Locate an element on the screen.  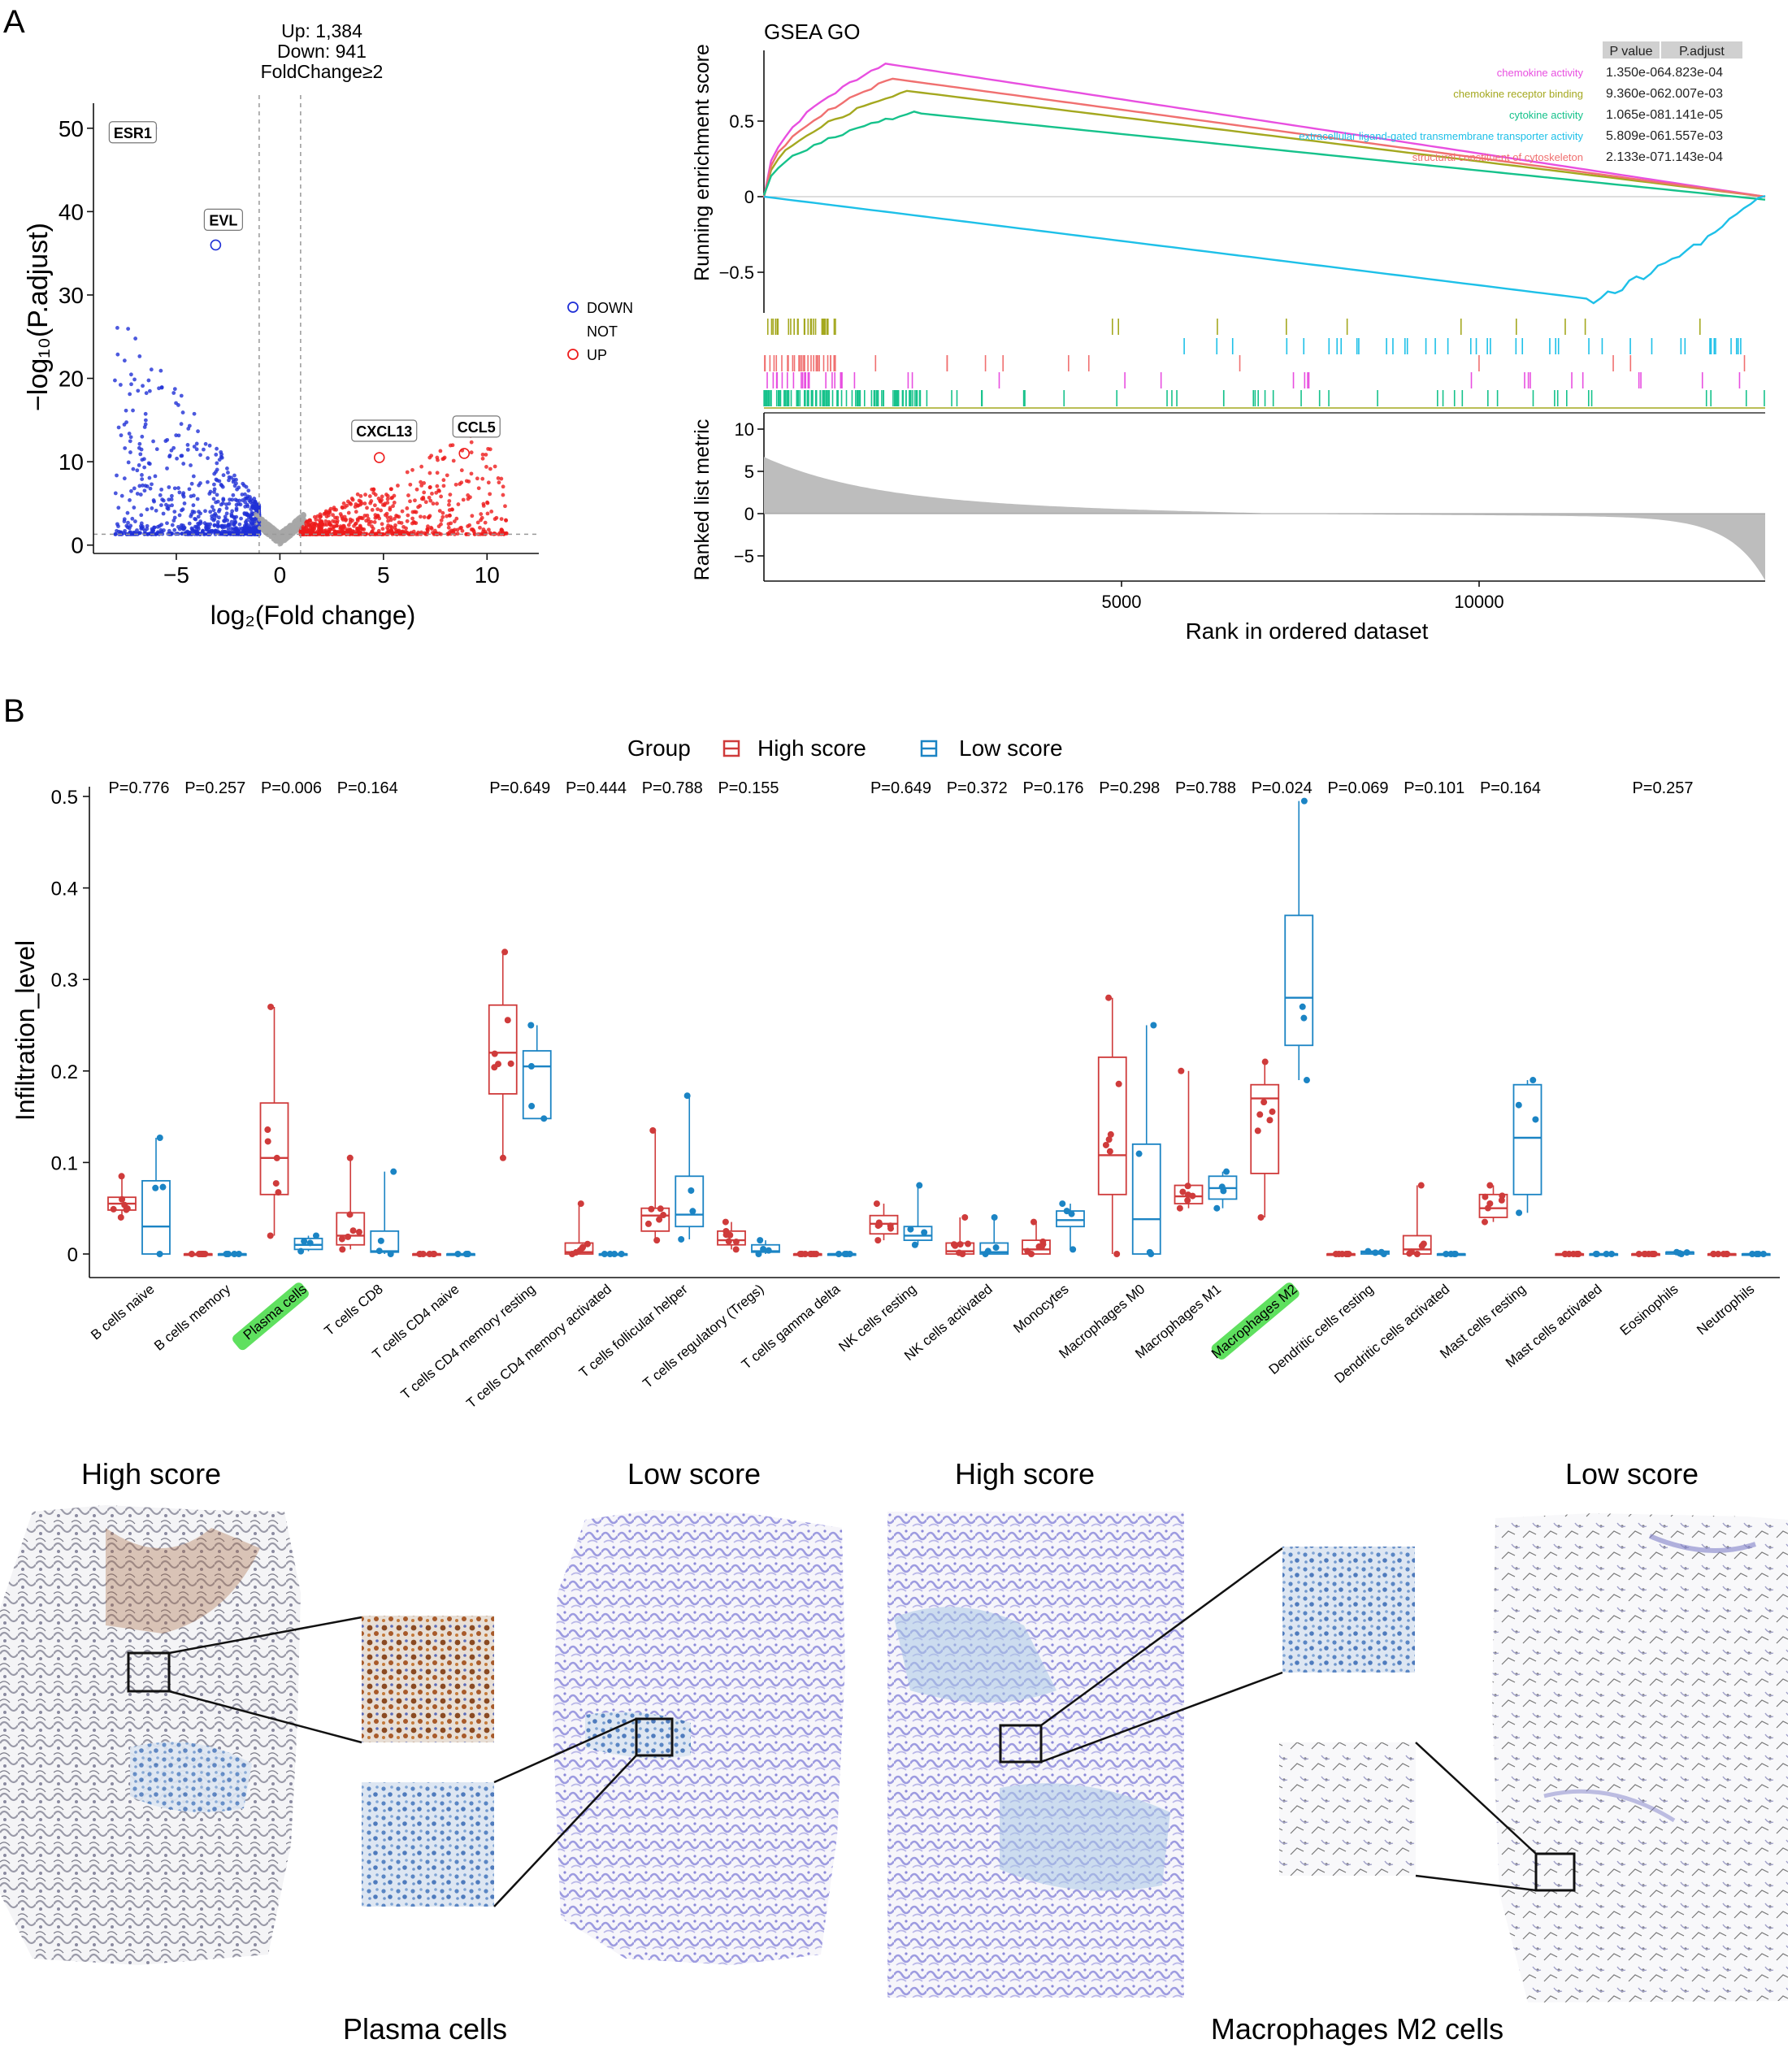
x-tick-label: 10 is located at coordinates (487, 575).